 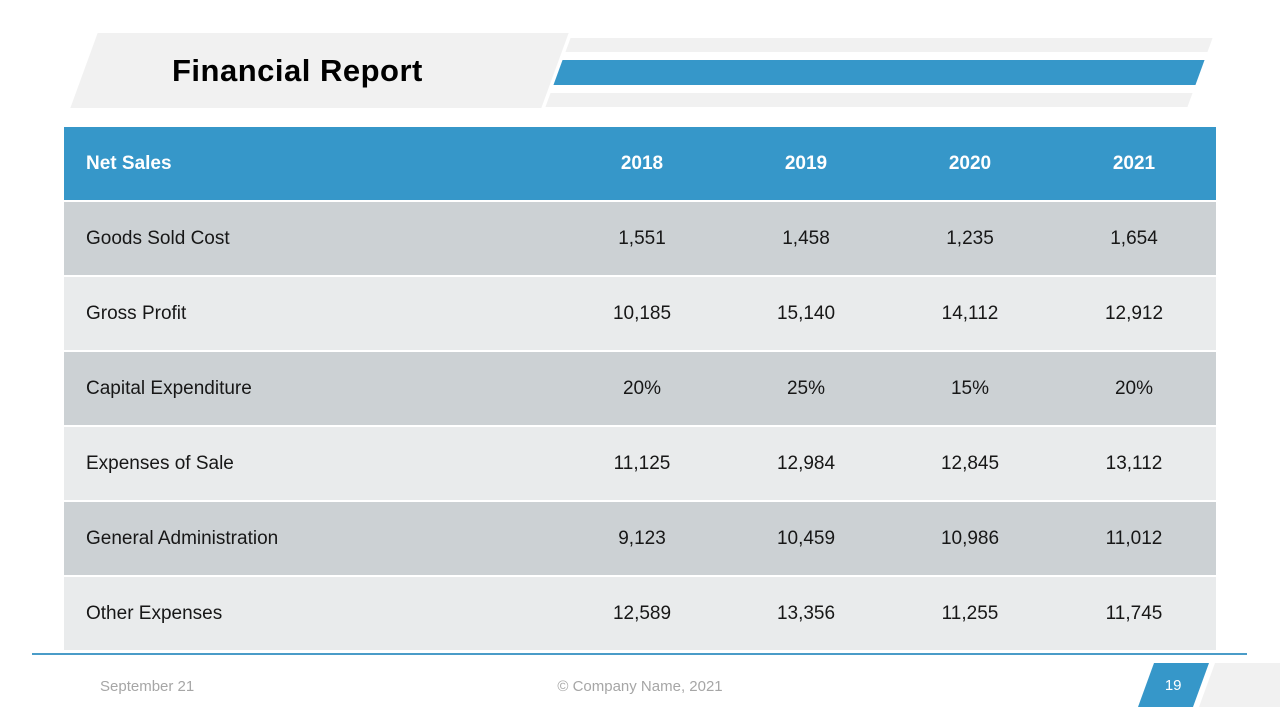 I want to click on header-decoration, so click(x=879, y=72).